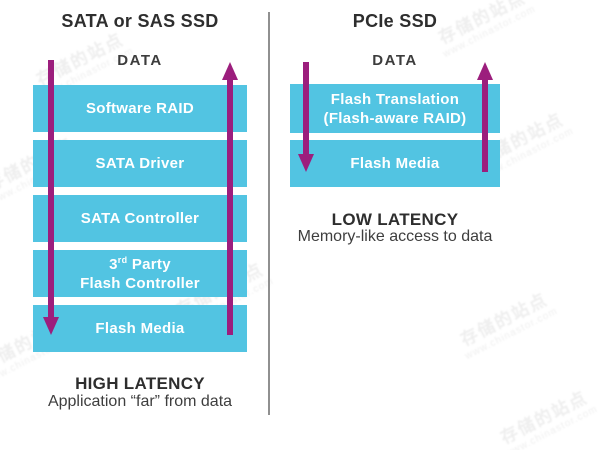 Image resolution: width=611 pixels, height=450 pixels. Describe the element at coordinates (140, 60) in the screenshot. I see `left-data-label: DATA` at that location.